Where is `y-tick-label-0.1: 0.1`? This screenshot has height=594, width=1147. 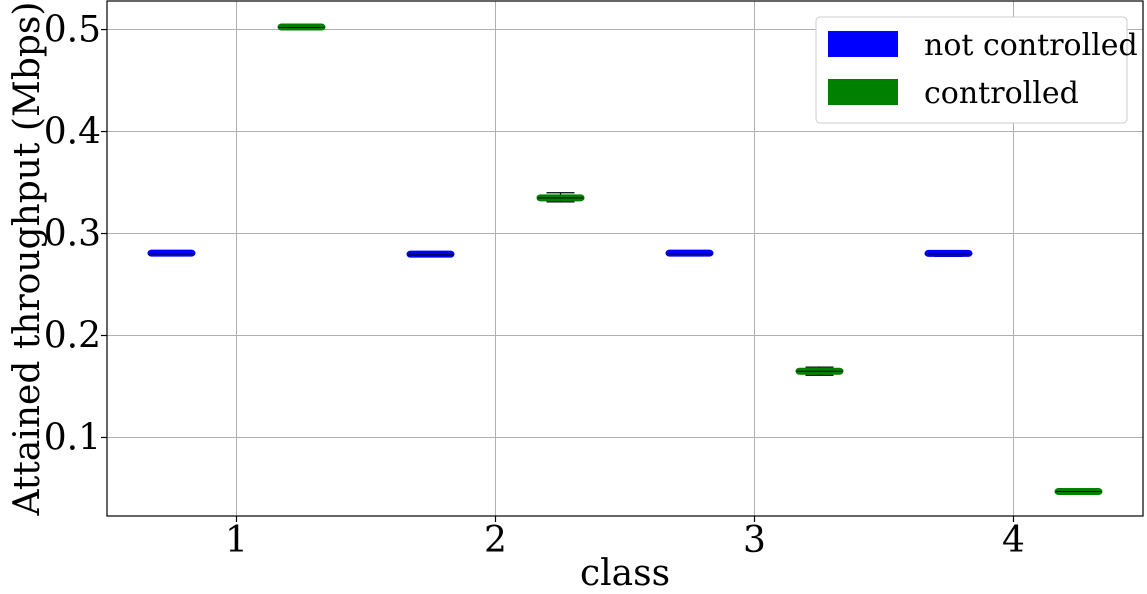 y-tick-label-0.1: 0.1 is located at coordinates (72, 437).